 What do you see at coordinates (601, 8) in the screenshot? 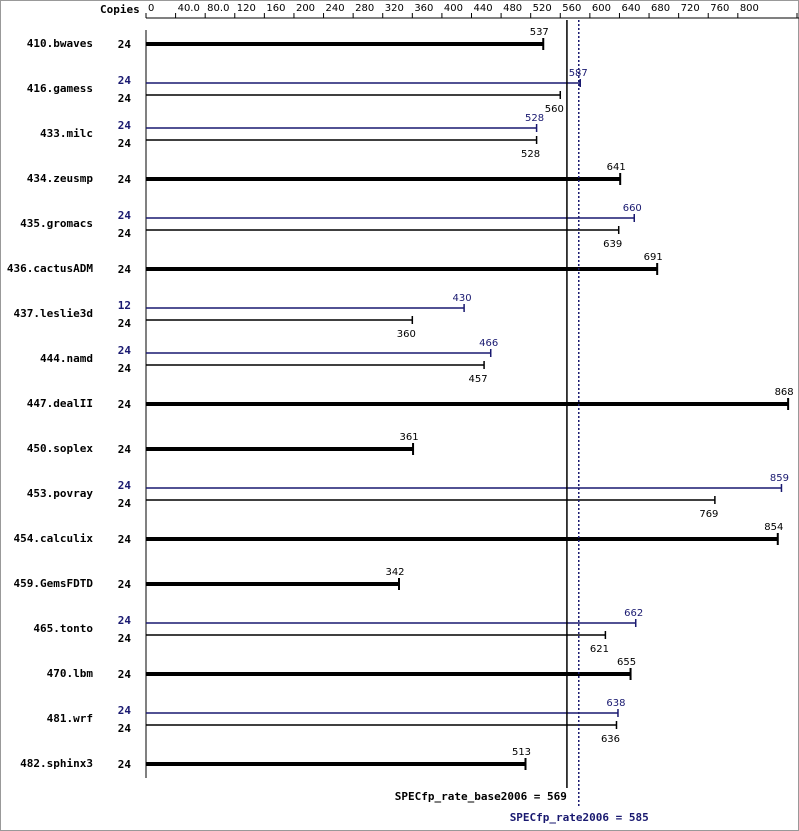
I see `x-tick-label: 600` at bounding box center [601, 8].